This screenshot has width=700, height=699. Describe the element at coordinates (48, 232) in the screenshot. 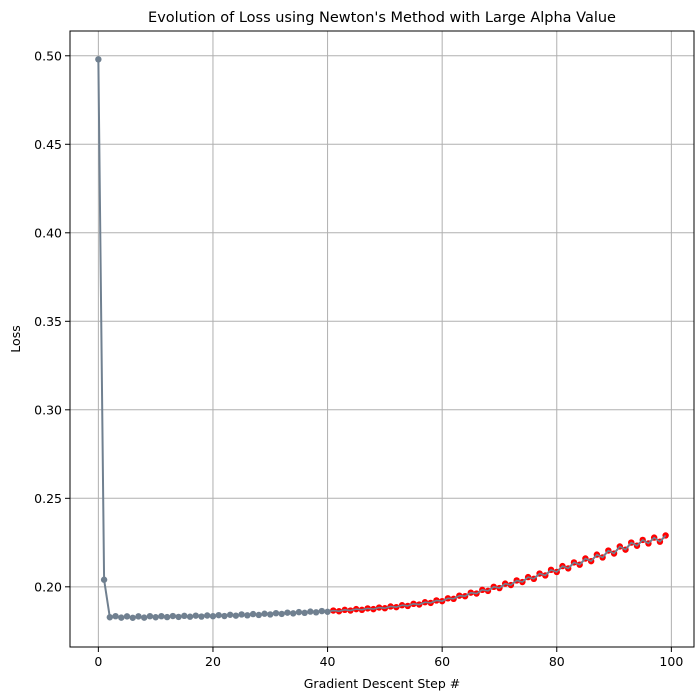

I see `y-tick-label: 0.40` at that location.